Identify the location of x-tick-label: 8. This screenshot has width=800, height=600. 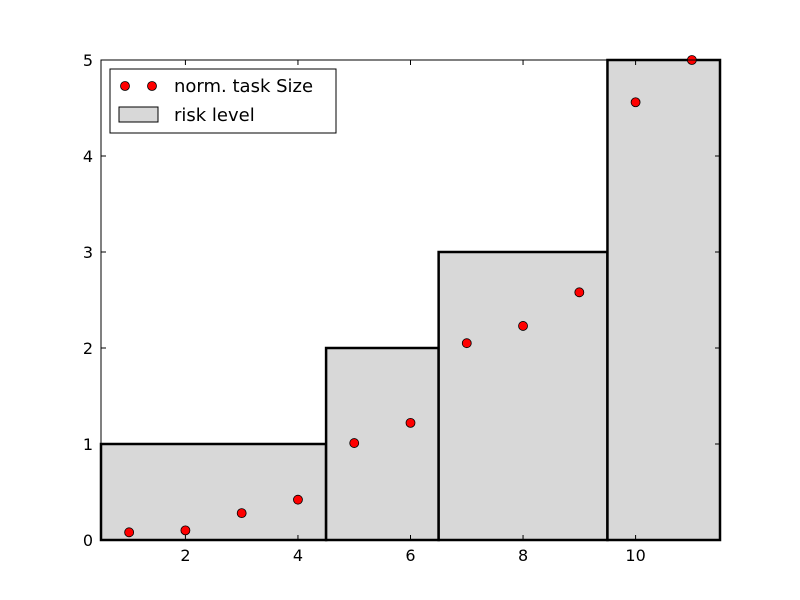
(523, 555).